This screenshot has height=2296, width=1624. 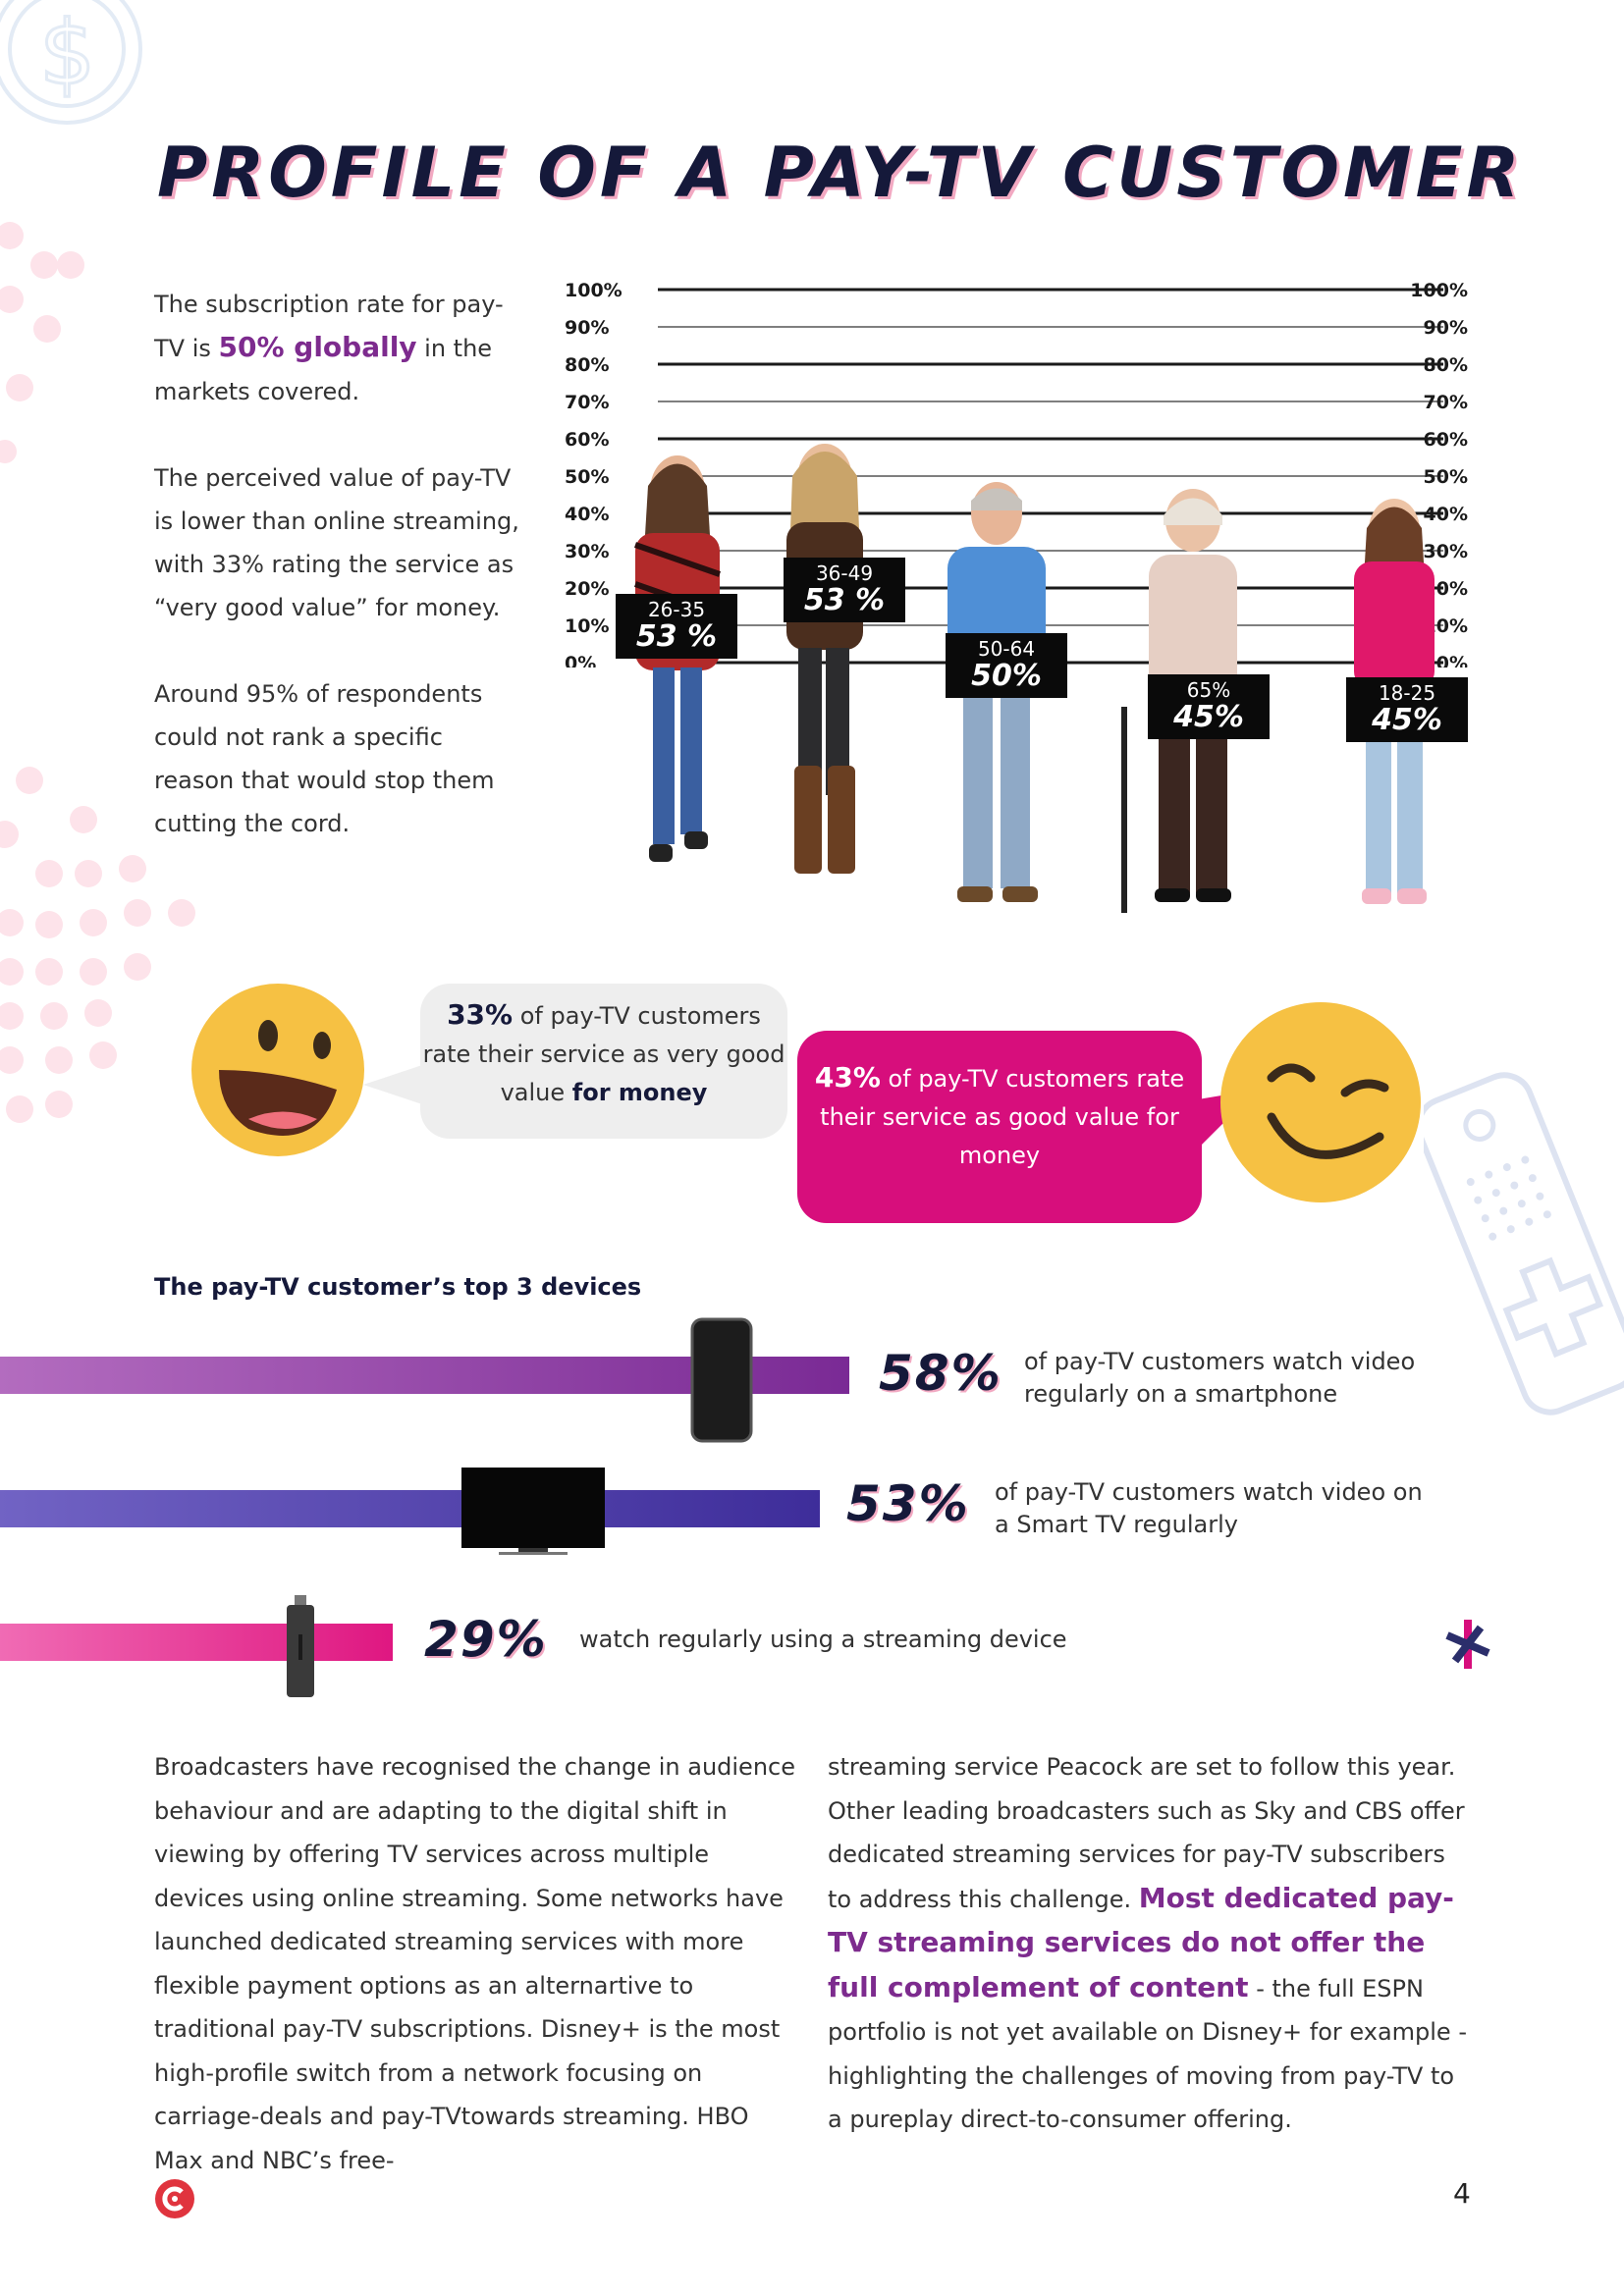 What do you see at coordinates (587, 514) in the screenshot?
I see `y-tick-label-left: 40%` at bounding box center [587, 514].